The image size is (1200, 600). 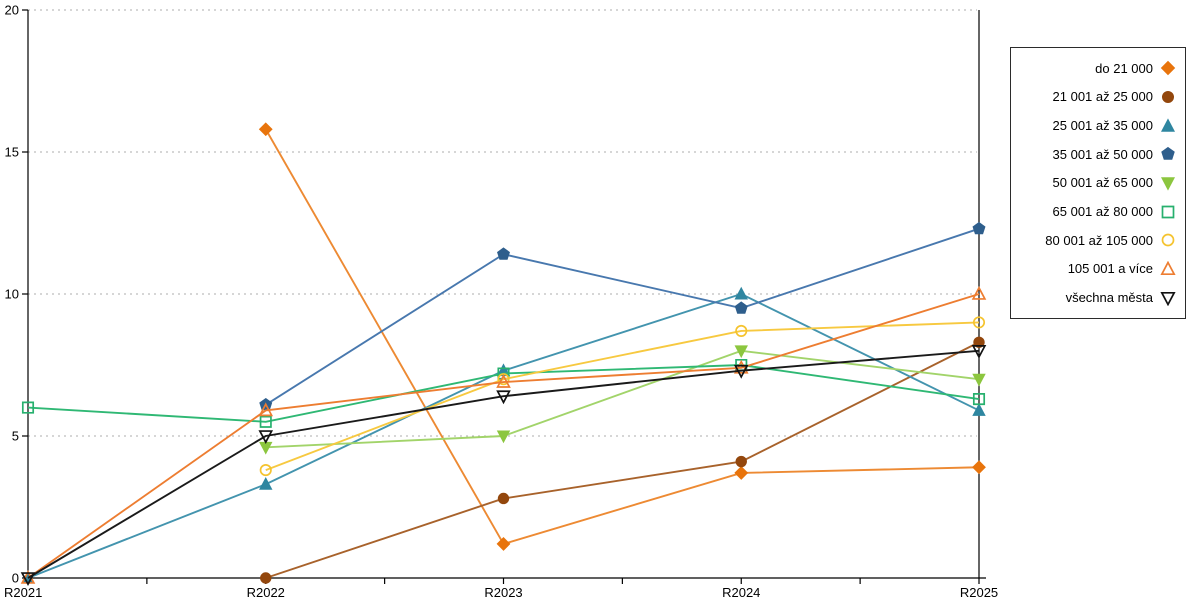 What do you see at coordinates (23, 592) in the screenshot?
I see `x-tick-label: R2021` at bounding box center [23, 592].